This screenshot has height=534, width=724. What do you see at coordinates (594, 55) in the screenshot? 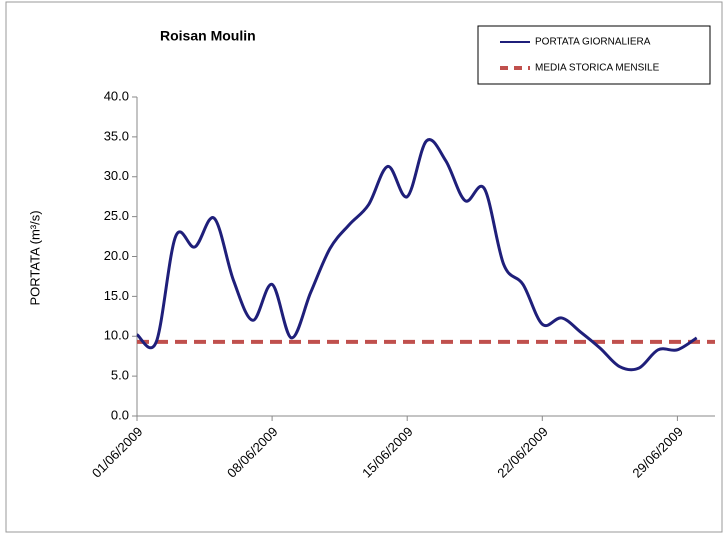
I see `legend` at bounding box center [594, 55].